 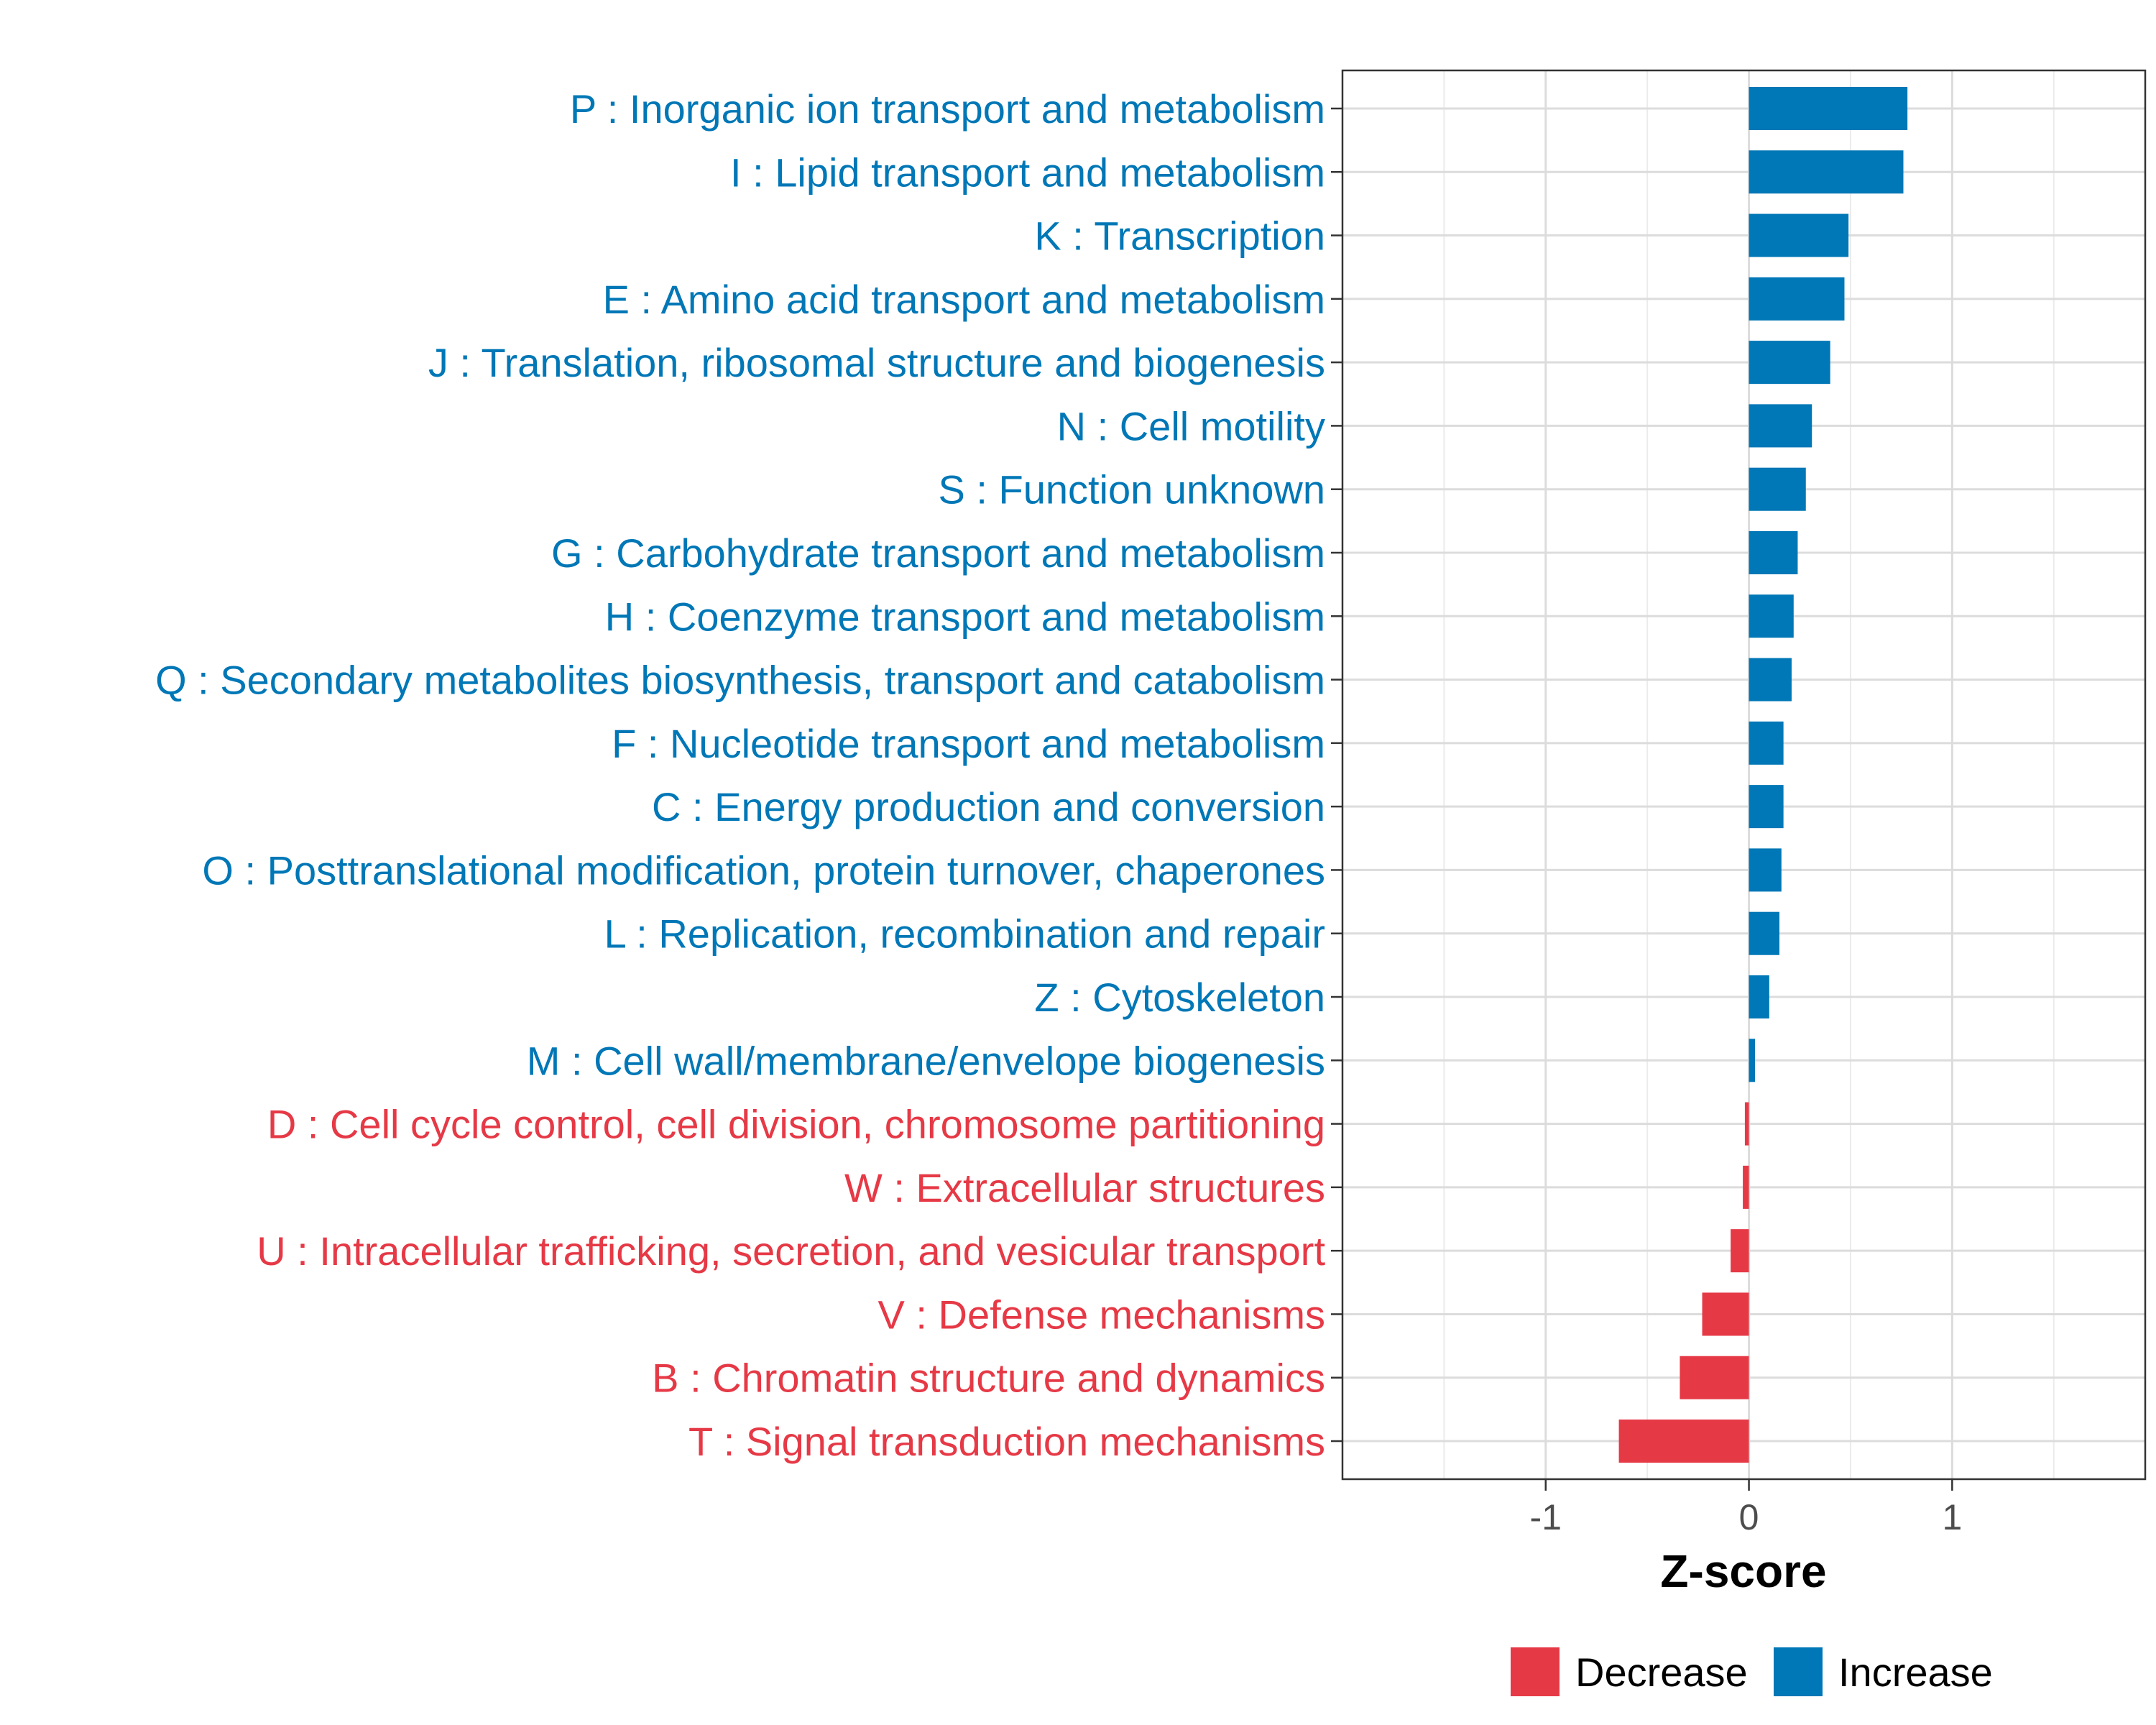 What do you see at coordinates (1748, 1485) in the screenshot?
I see `x-axis-ticks` at bounding box center [1748, 1485].